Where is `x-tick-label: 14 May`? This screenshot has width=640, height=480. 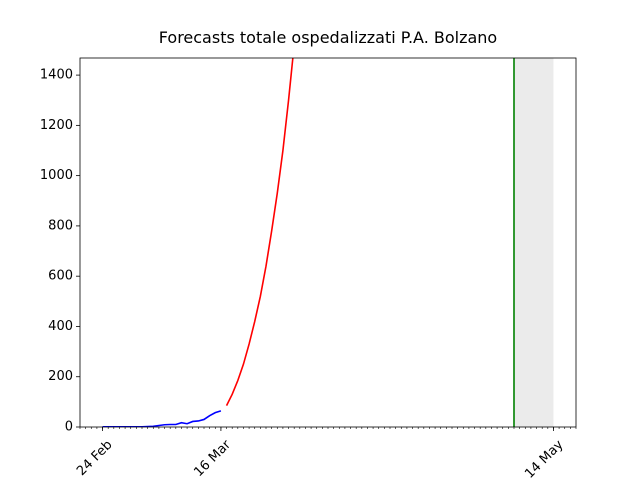 x-tick-label: 14 May is located at coordinates (544, 458).